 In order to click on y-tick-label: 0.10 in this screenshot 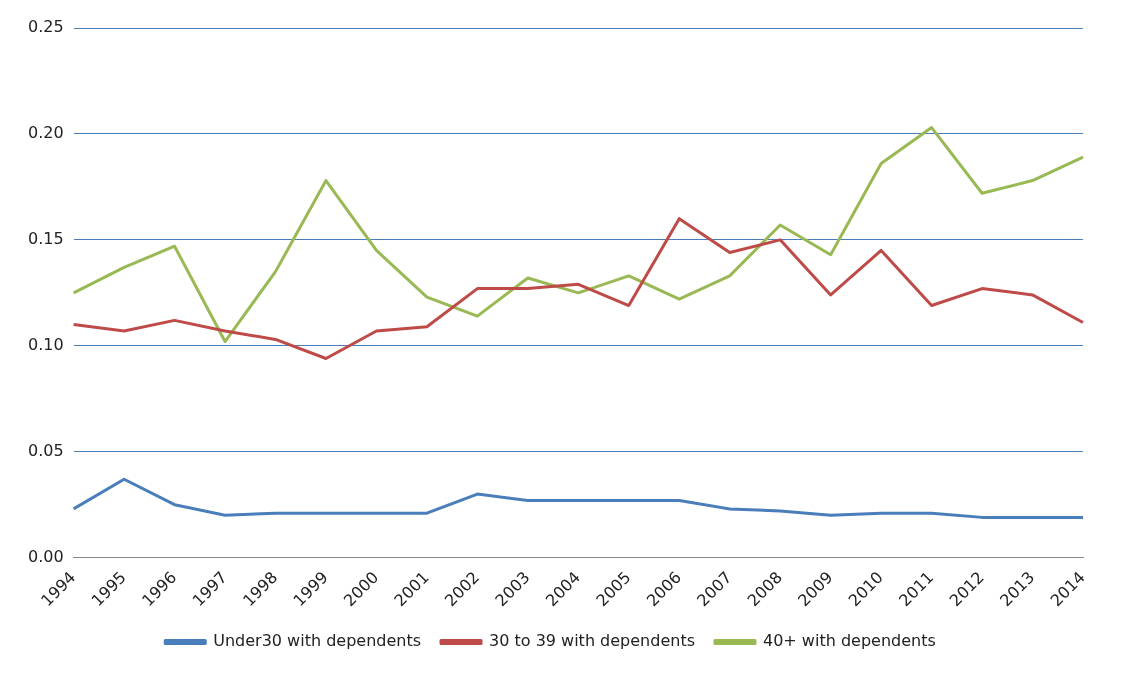, I will do `click(46, 344)`.